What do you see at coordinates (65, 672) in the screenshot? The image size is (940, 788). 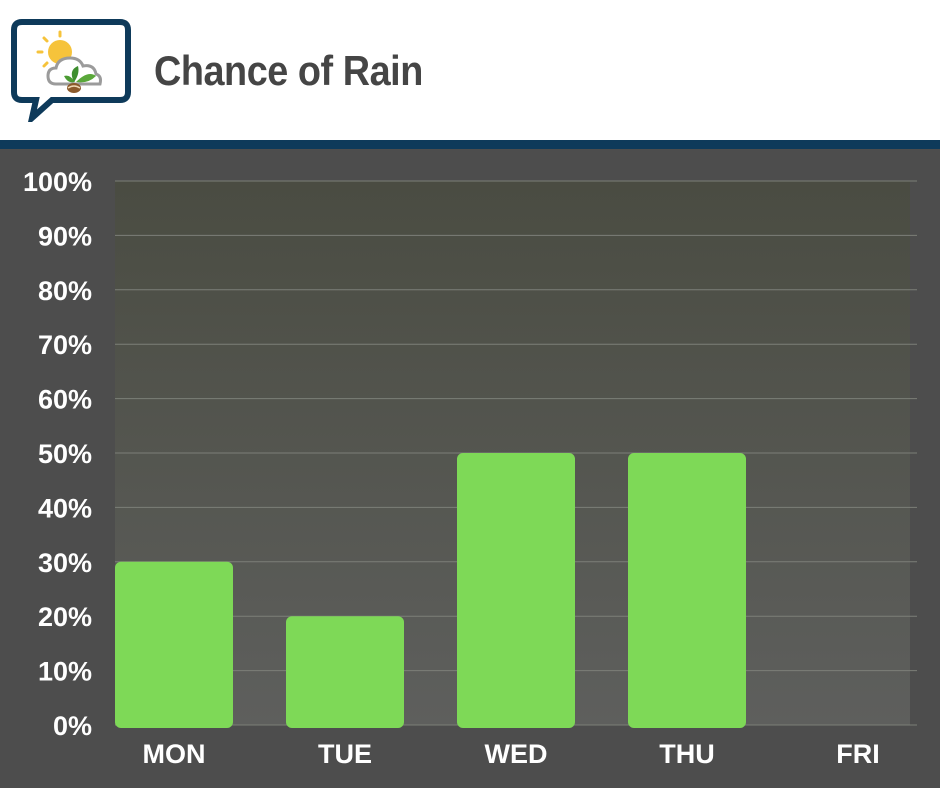 I see `y-tick-label: 10%` at bounding box center [65, 672].